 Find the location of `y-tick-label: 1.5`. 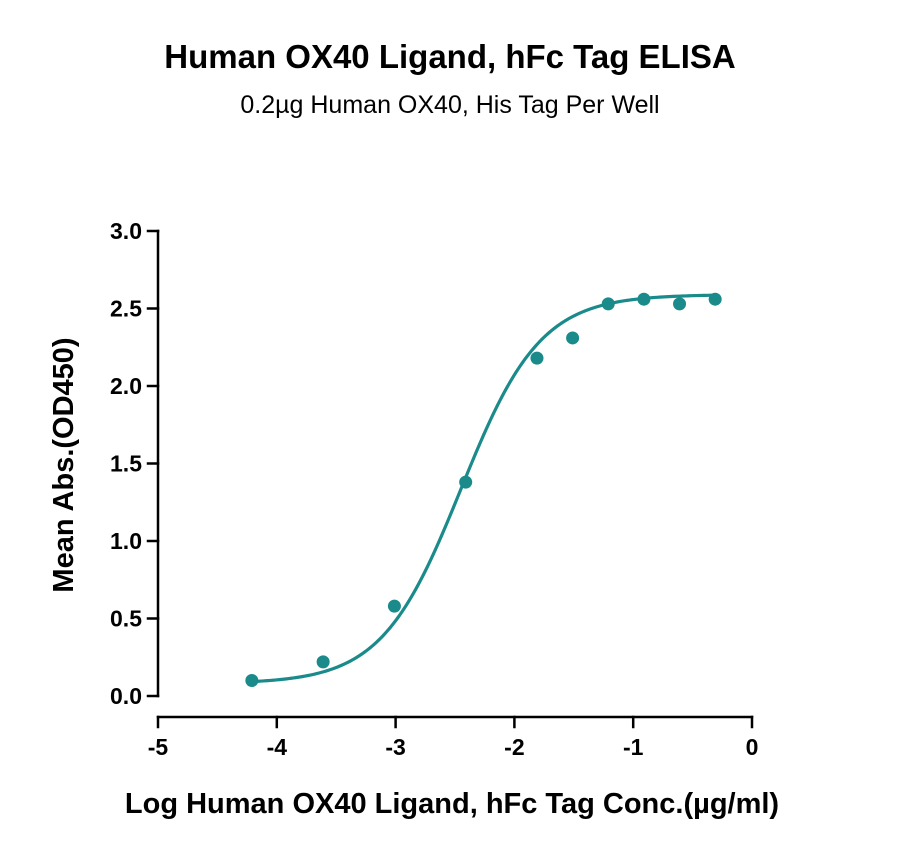

y-tick-label: 1.5 is located at coordinates (126, 464).